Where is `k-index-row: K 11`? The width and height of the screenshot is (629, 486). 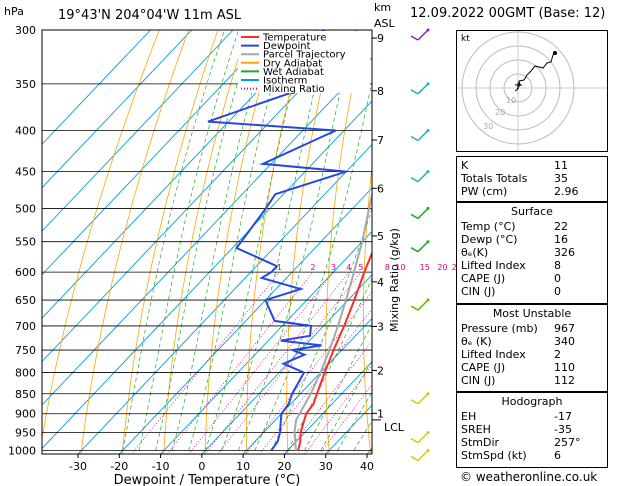 k-index-row: K 11 is located at coordinates (532, 165).